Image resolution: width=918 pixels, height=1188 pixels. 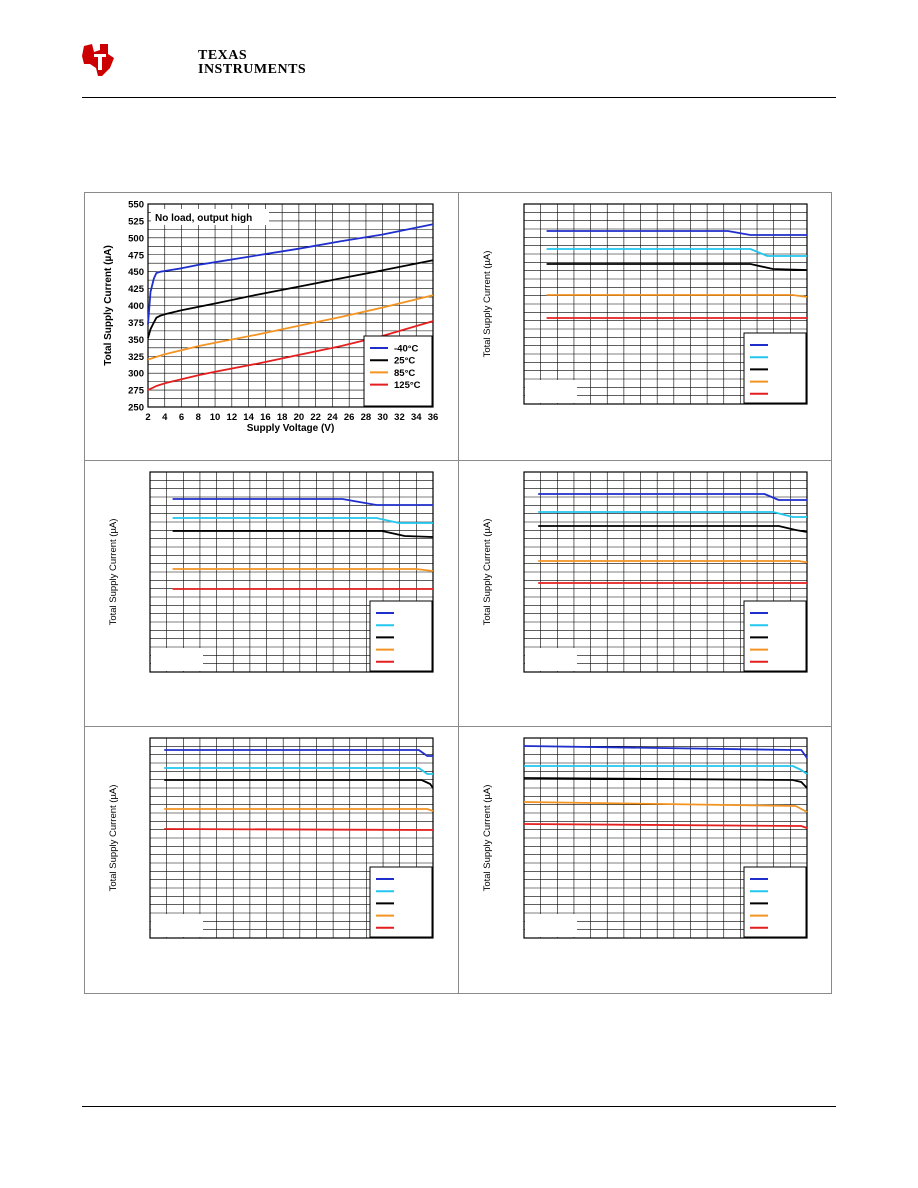 I want to click on y-tick-label: 375, so click(x=136, y=323).